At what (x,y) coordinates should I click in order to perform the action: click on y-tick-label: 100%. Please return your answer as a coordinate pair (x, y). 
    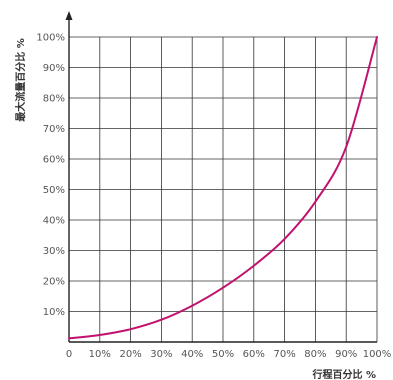
    Looking at the image, I should click on (50, 38).